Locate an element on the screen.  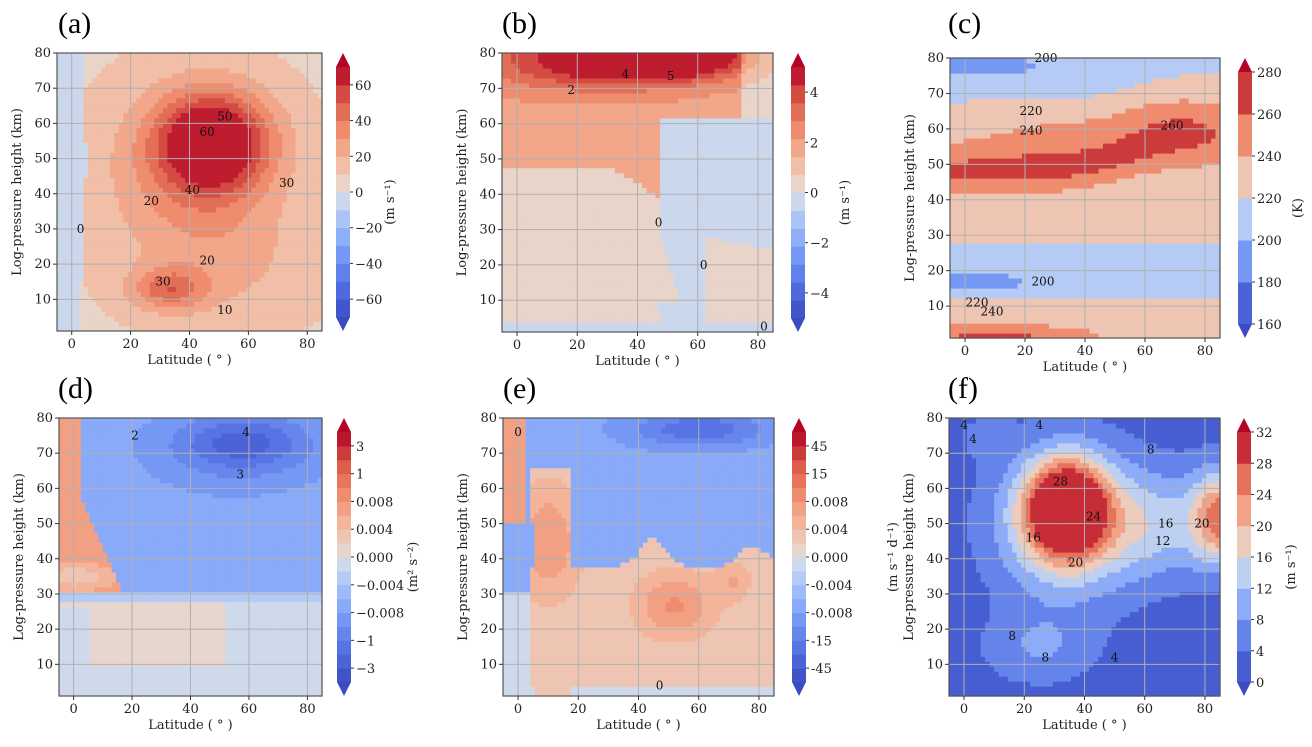
x-tick-label: 60 is located at coordinates (248, 344).